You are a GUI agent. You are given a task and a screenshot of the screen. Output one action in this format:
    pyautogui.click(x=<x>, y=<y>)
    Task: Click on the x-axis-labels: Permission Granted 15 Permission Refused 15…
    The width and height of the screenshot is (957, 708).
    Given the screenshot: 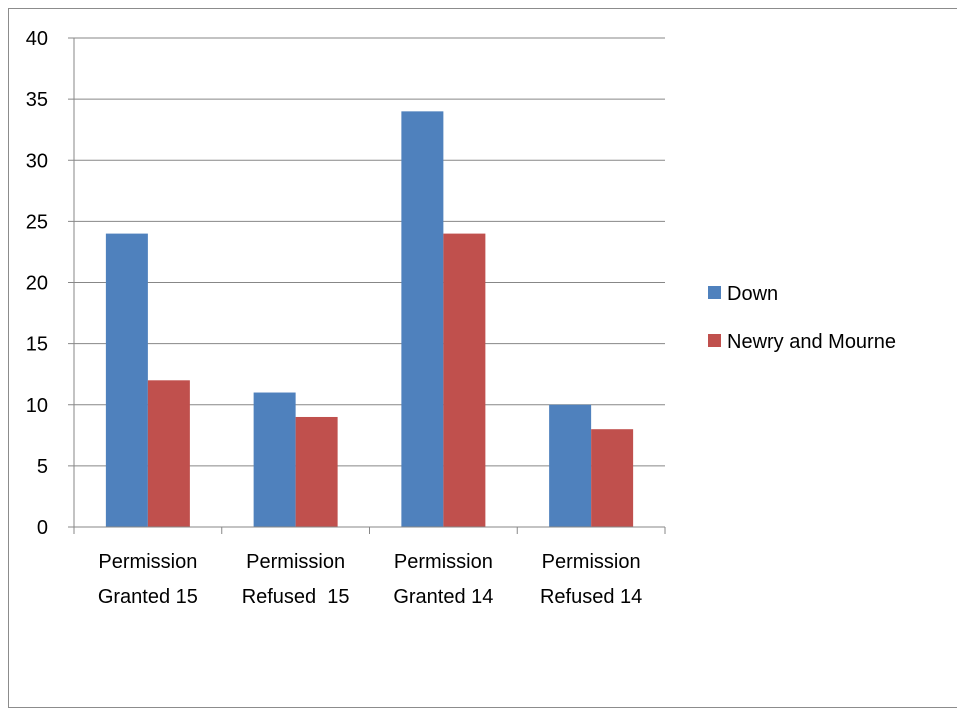 What is the action you would take?
    pyautogui.click(x=370, y=579)
    